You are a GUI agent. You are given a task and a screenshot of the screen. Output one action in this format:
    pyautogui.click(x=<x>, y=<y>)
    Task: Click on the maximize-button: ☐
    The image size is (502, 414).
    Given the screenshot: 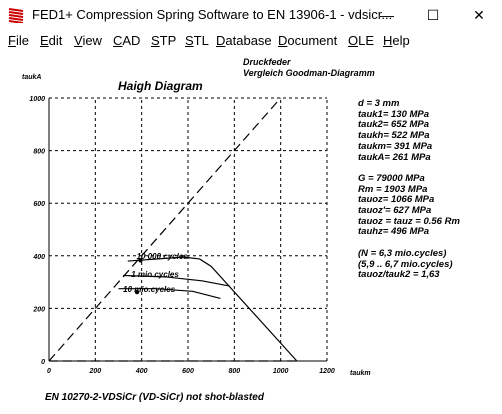 What is the action you would take?
    pyautogui.click(x=433, y=15)
    